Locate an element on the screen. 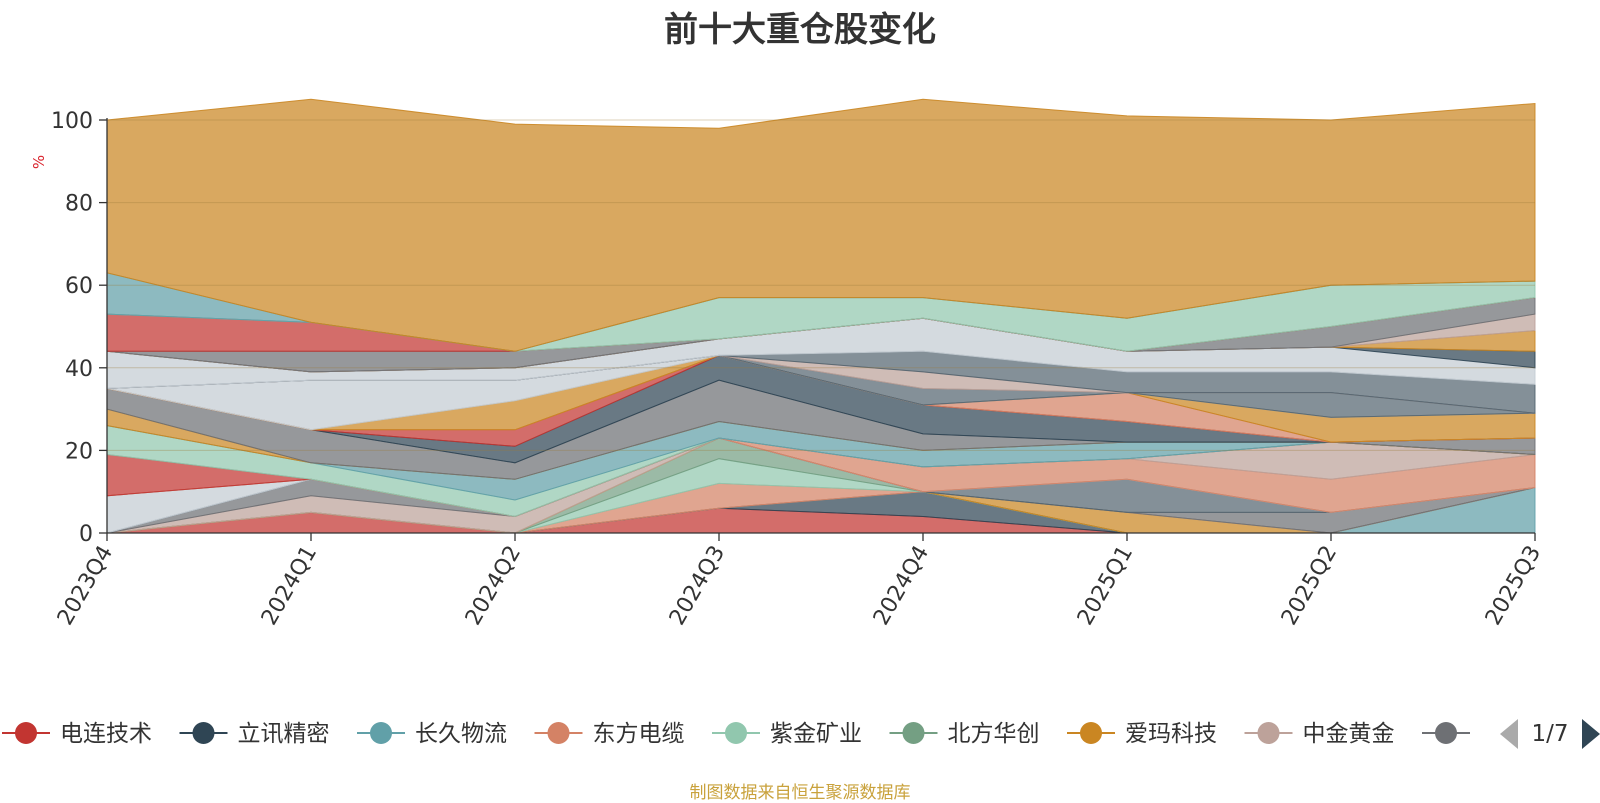  x-tick-label: 2024Q3 is located at coordinates (697, 586).